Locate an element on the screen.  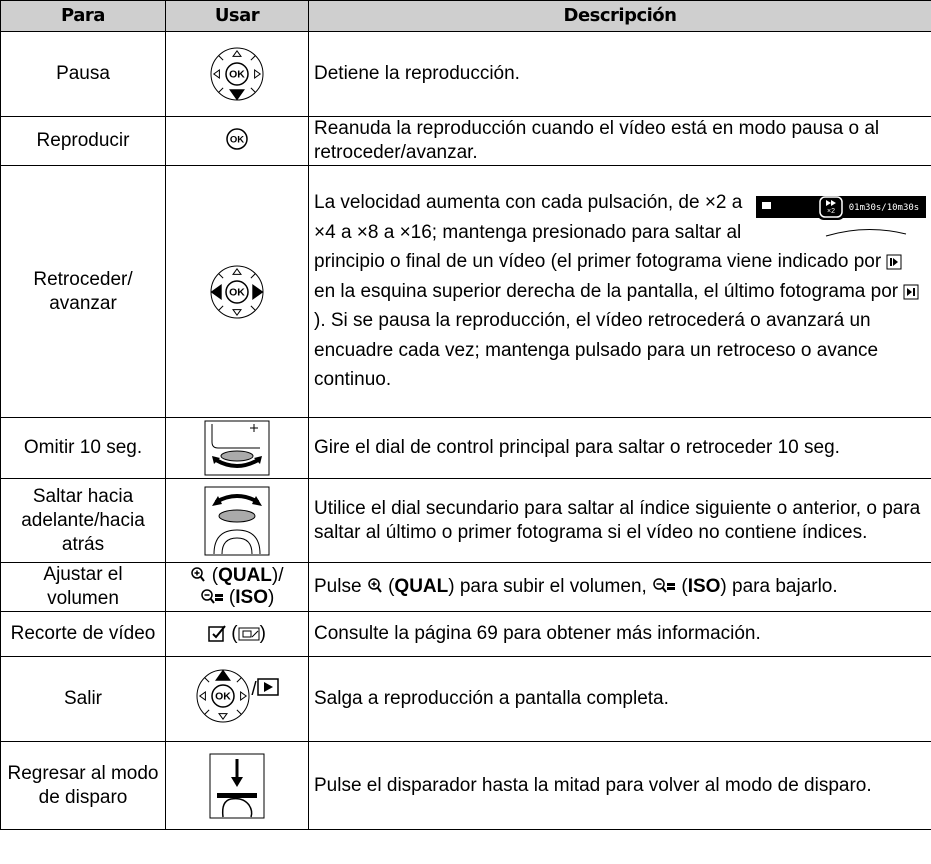
para: Recorte de vídeo is located at coordinates (83, 634).